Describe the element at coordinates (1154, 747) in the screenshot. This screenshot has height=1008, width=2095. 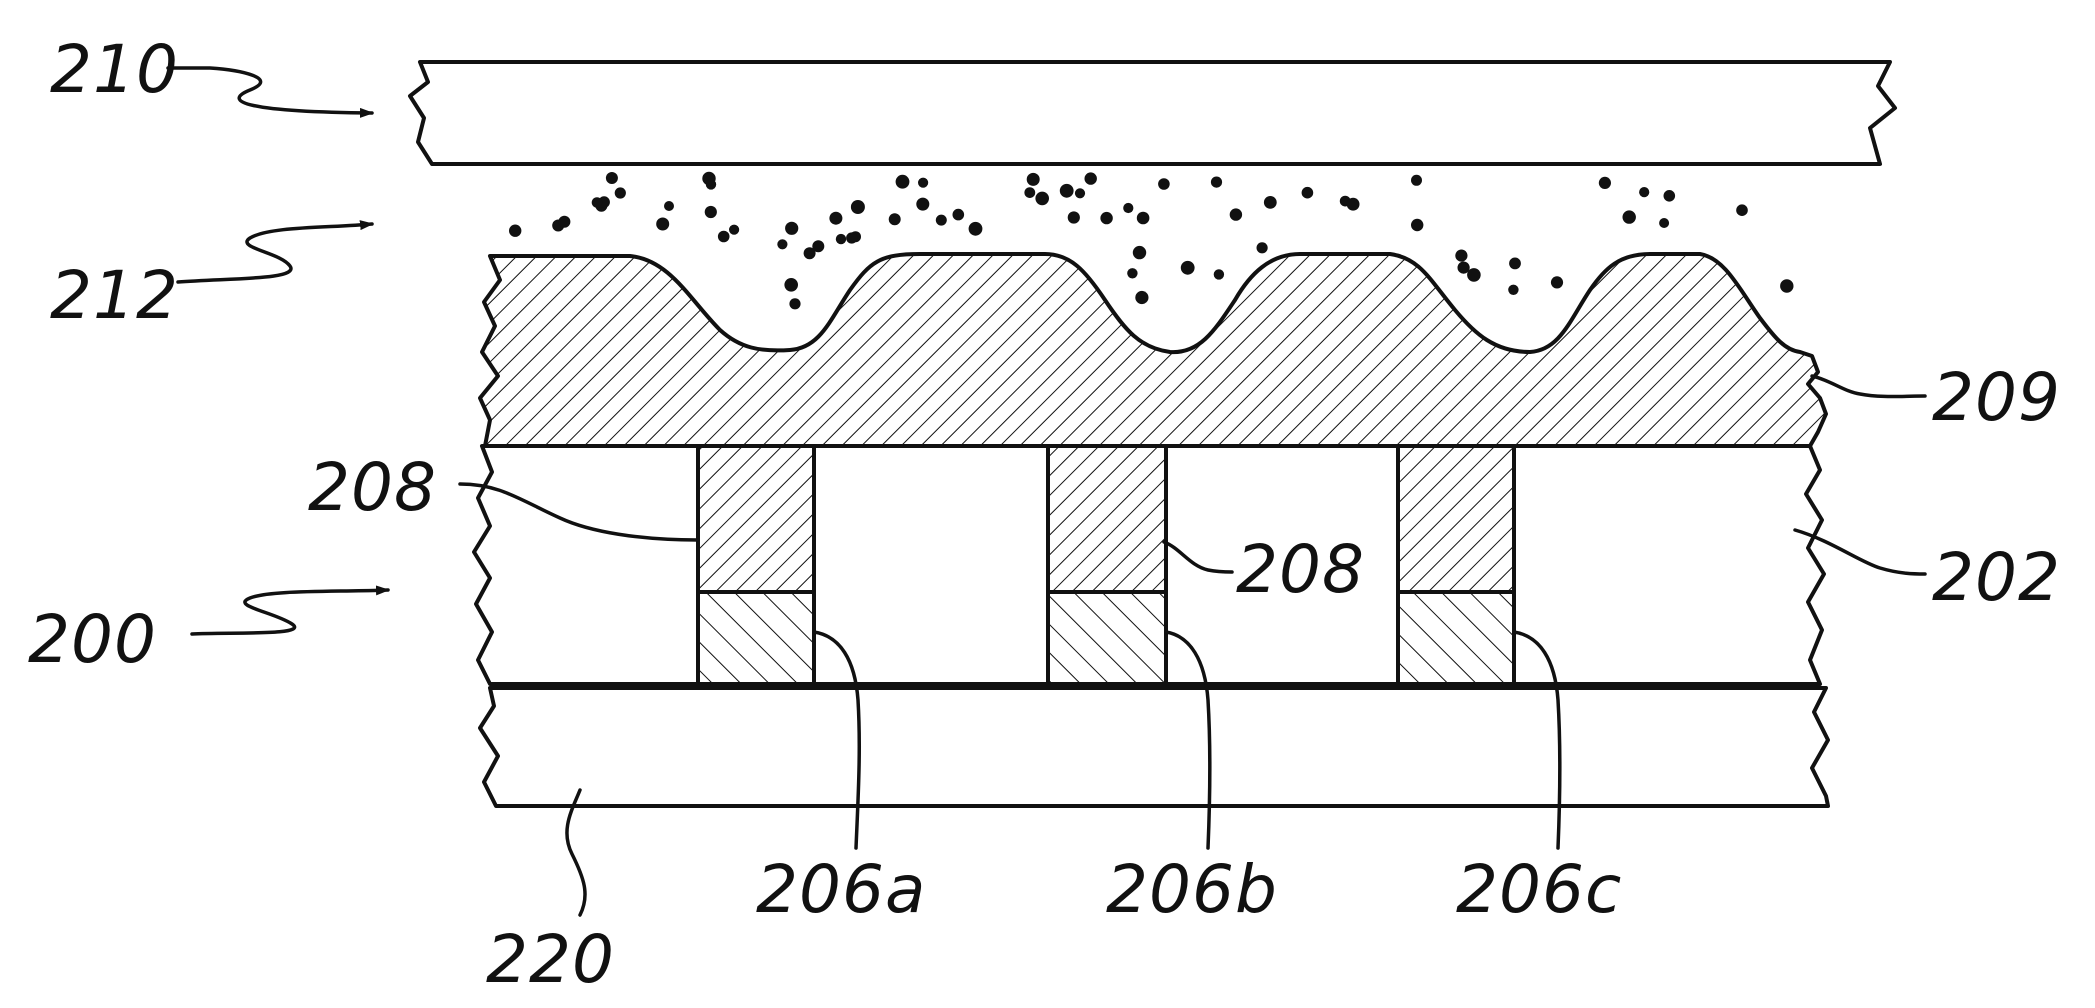
I see `layer-220-base` at that location.